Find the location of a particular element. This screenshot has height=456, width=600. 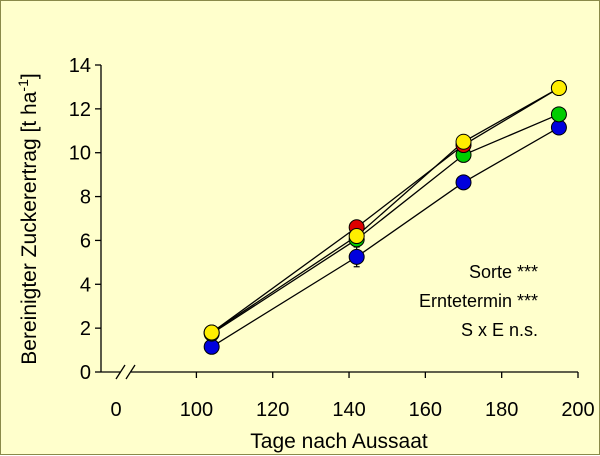

y-axis-label: Bereinigter Zuckerertrag [t ha-1] is located at coordinates (28, 218).